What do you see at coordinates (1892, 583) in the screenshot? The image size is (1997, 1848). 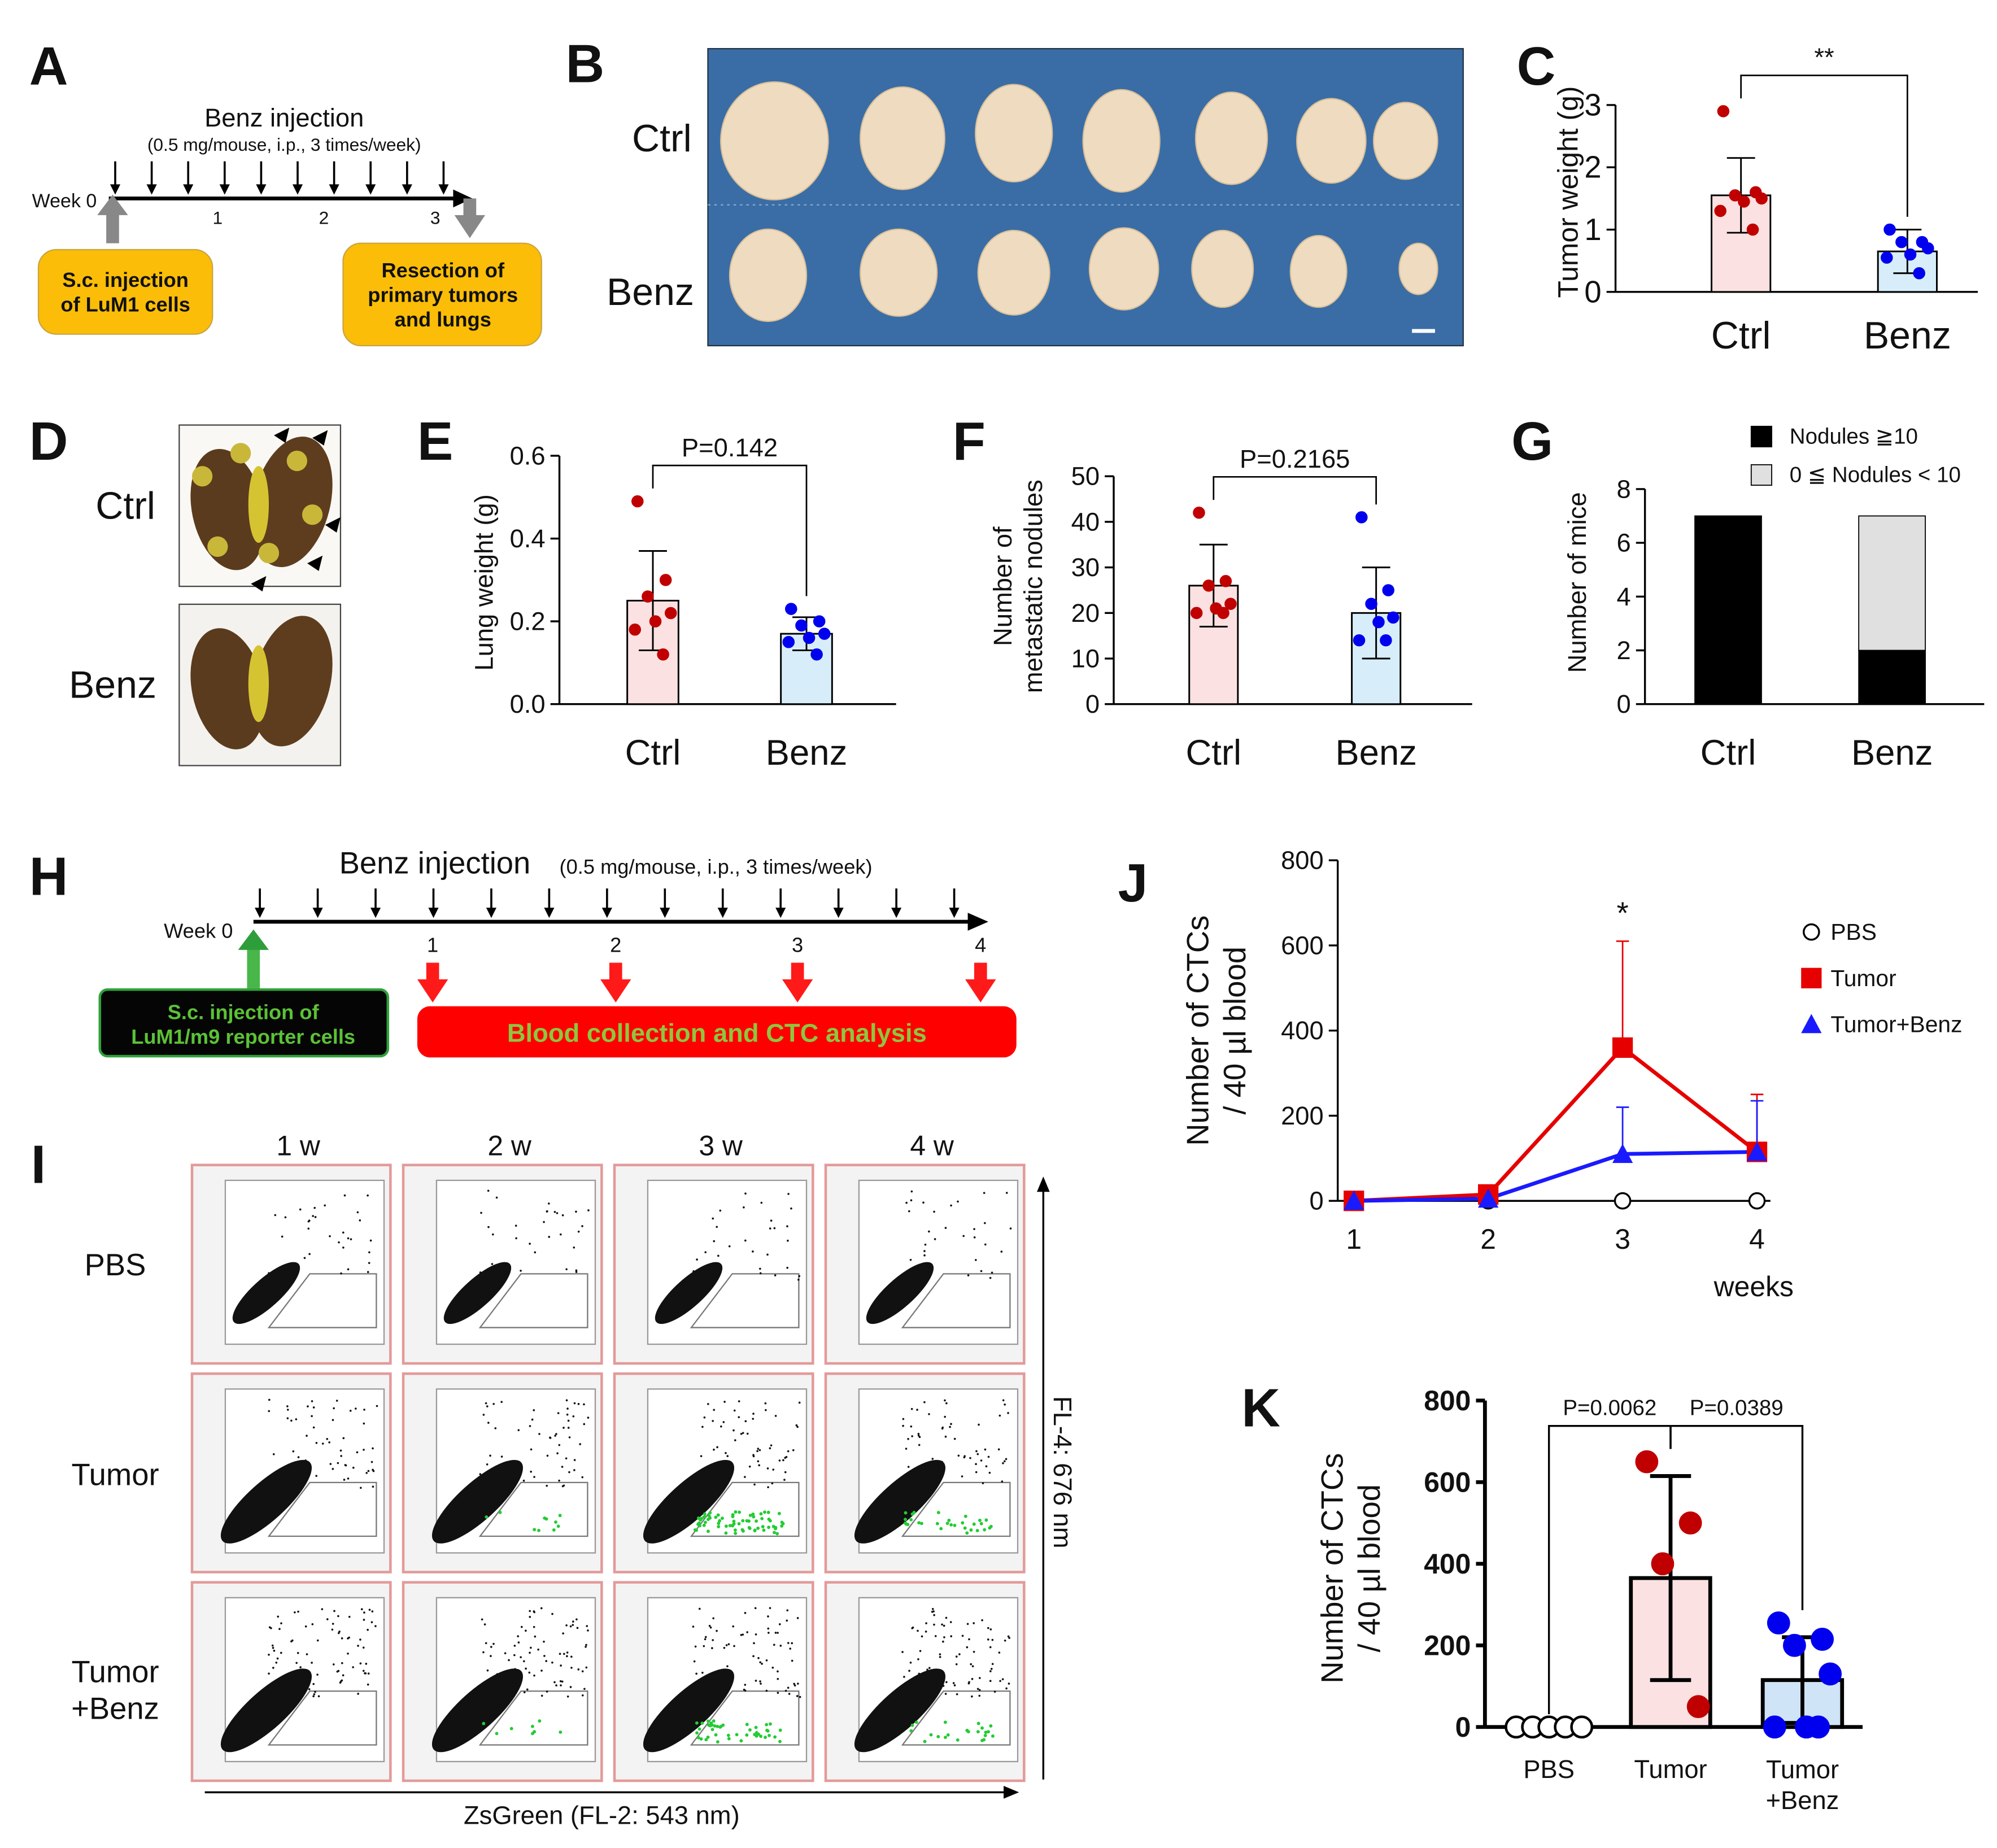 I see `bar-segment` at bounding box center [1892, 583].